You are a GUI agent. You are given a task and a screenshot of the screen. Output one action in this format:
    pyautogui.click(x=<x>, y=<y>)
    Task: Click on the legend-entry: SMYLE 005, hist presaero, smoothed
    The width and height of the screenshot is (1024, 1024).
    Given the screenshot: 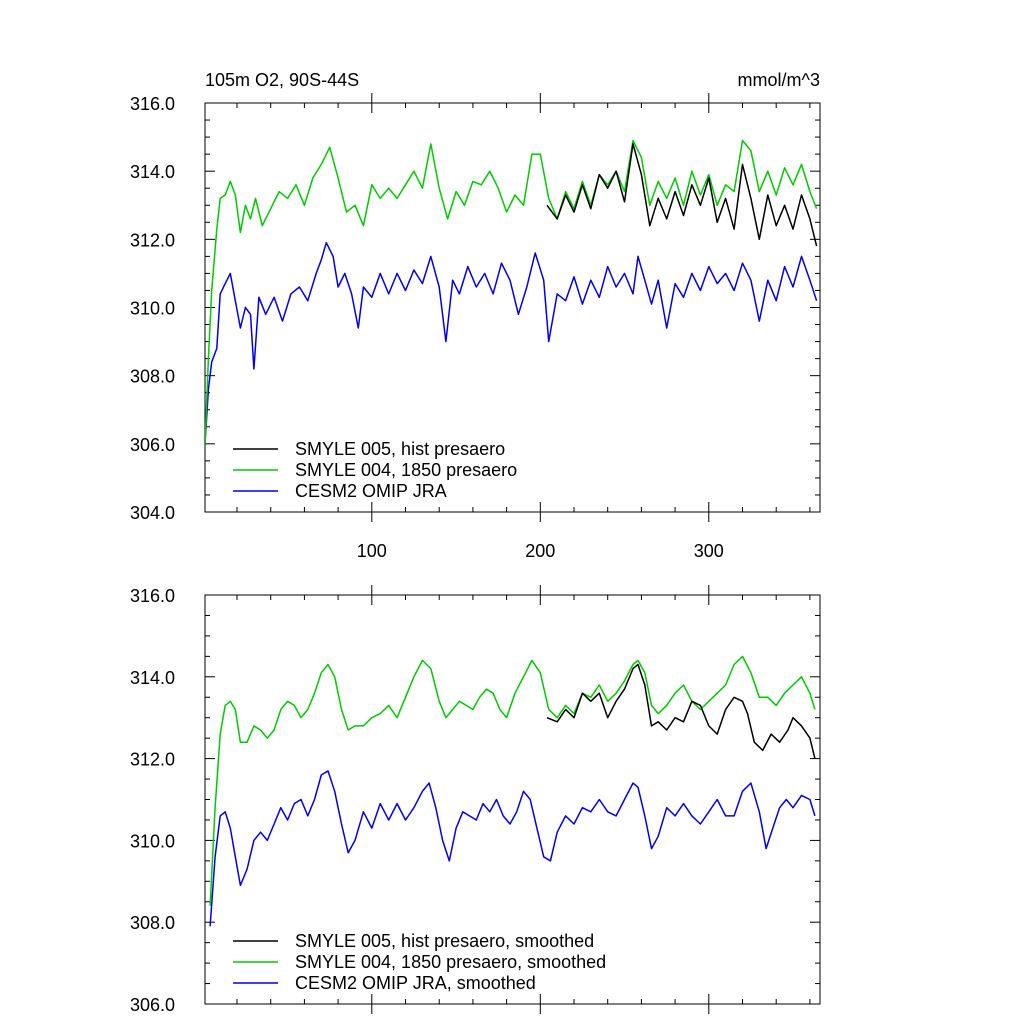 What is the action you would take?
    pyautogui.click(x=444, y=941)
    